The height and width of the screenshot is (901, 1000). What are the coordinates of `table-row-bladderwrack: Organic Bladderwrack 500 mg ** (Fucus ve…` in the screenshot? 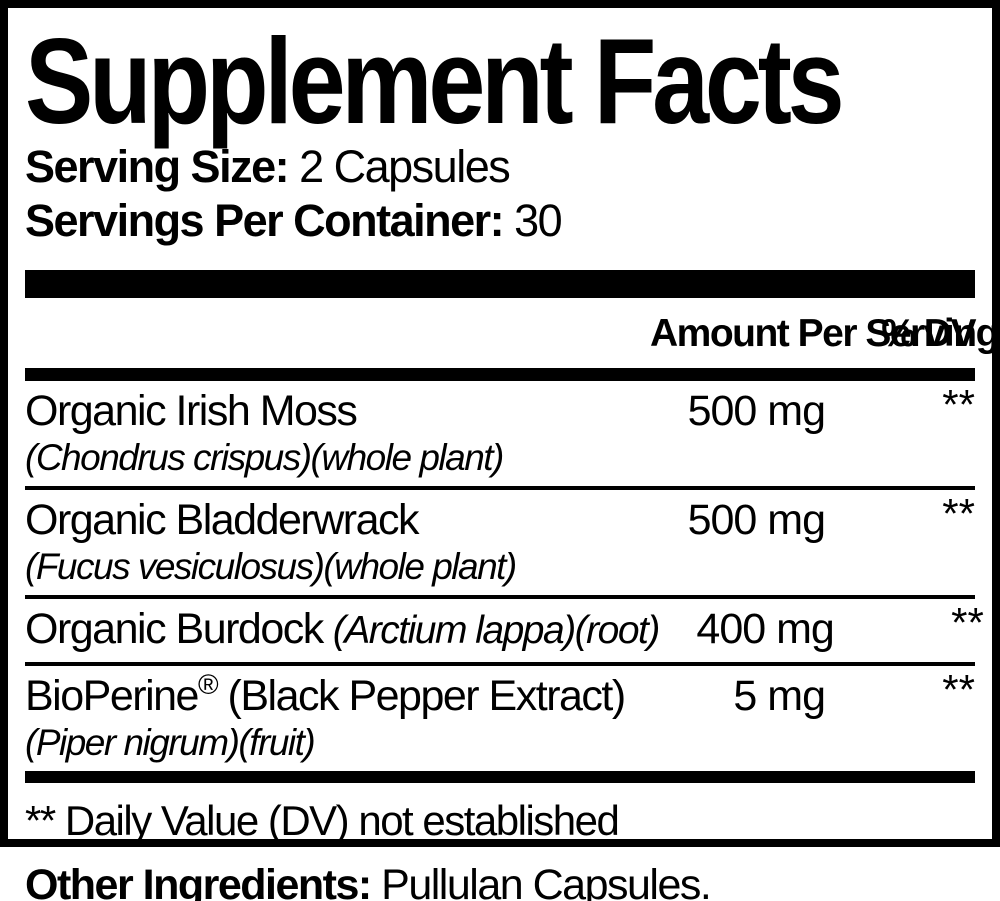 It's located at (500, 540).